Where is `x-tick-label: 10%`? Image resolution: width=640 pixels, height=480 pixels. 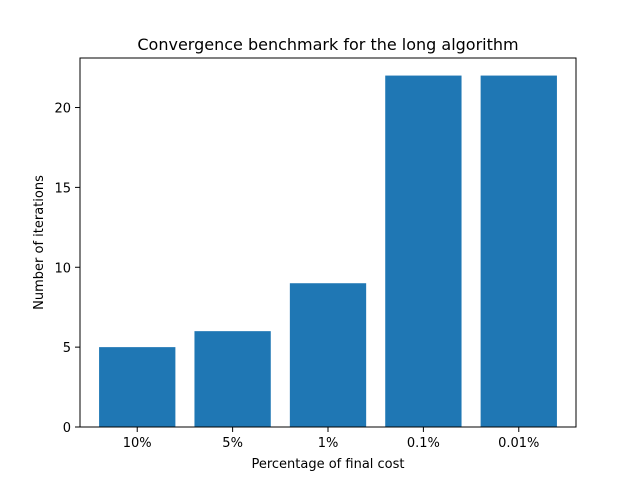
x-tick-label: 10% is located at coordinates (137, 443).